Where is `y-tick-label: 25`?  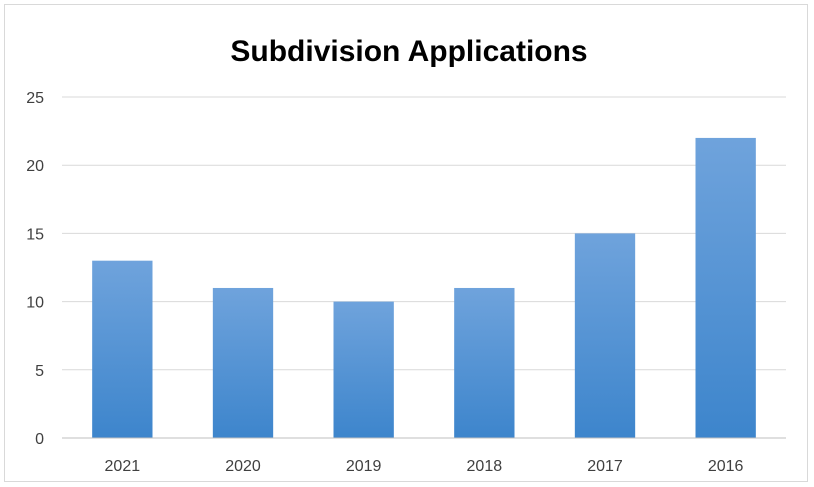 y-tick-label: 25 is located at coordinates (35, 98).